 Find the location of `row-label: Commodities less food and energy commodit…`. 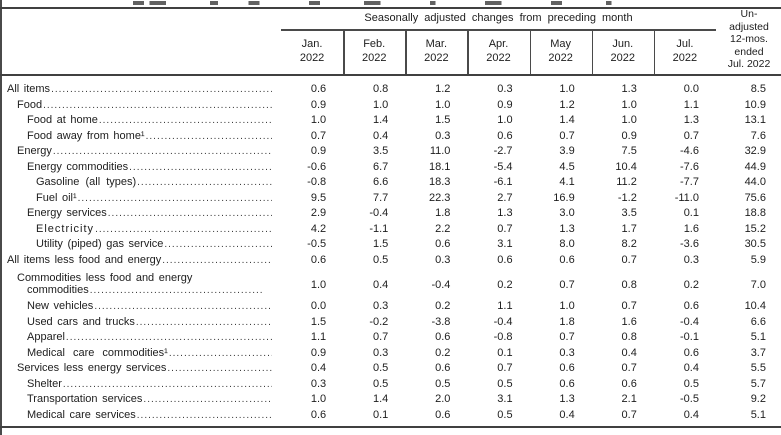

row-label: Commodities less food and energy commodit… is located at coordinates (140, 283).